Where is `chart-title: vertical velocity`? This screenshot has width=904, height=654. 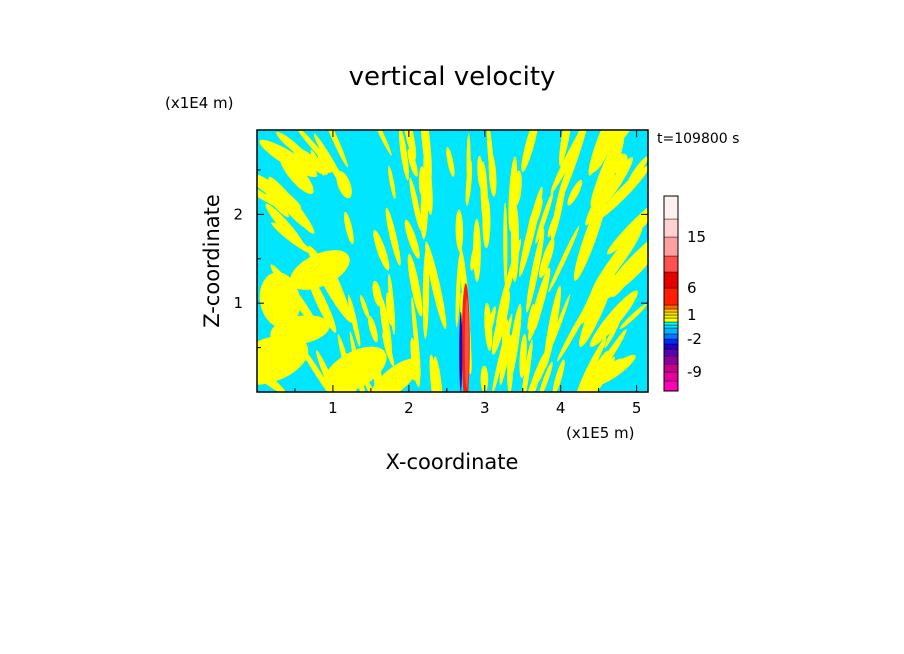
chart-title: vertical velocity is located at coordinates (452, 77).